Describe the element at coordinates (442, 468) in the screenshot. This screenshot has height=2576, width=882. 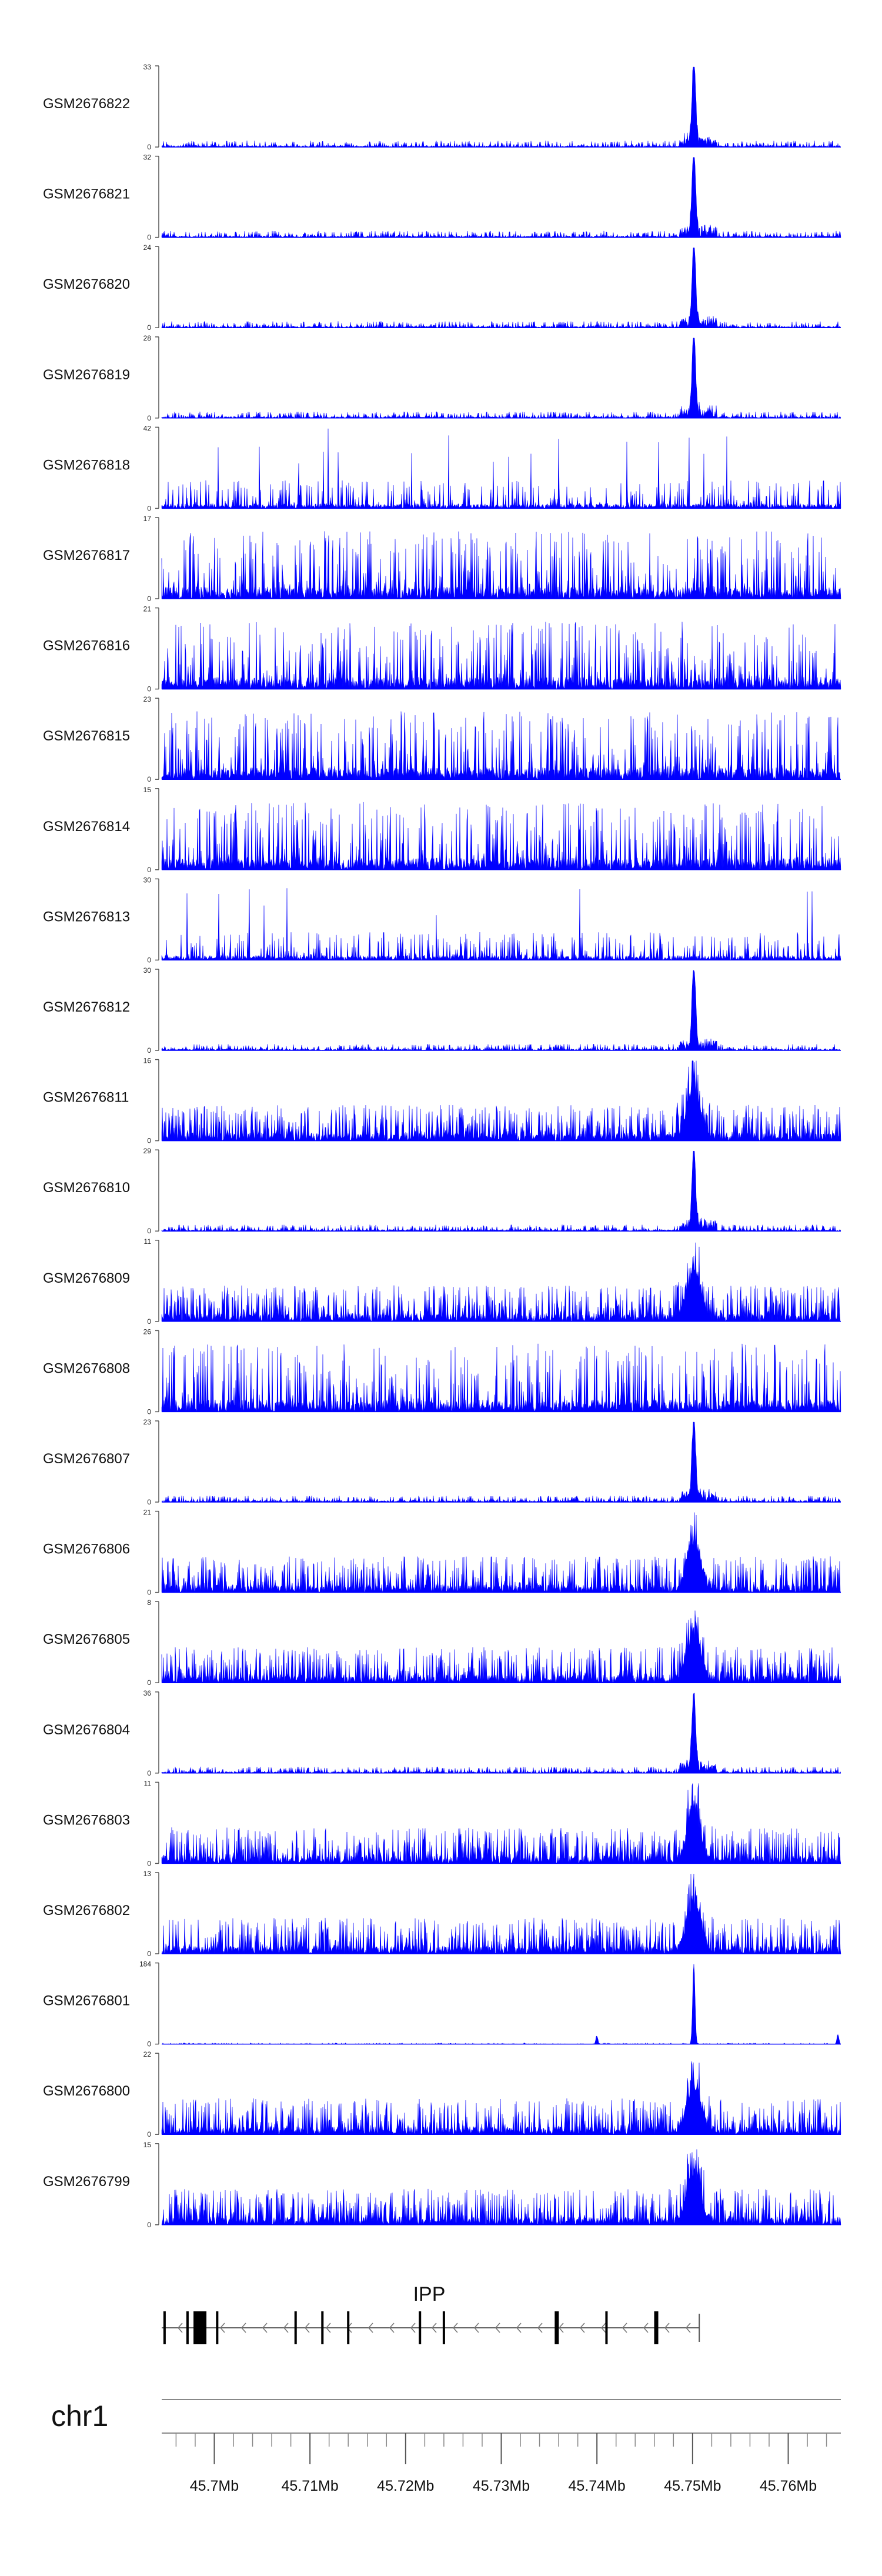
I see `track-gsm2676818: GSM2676818 42 0` at that location.